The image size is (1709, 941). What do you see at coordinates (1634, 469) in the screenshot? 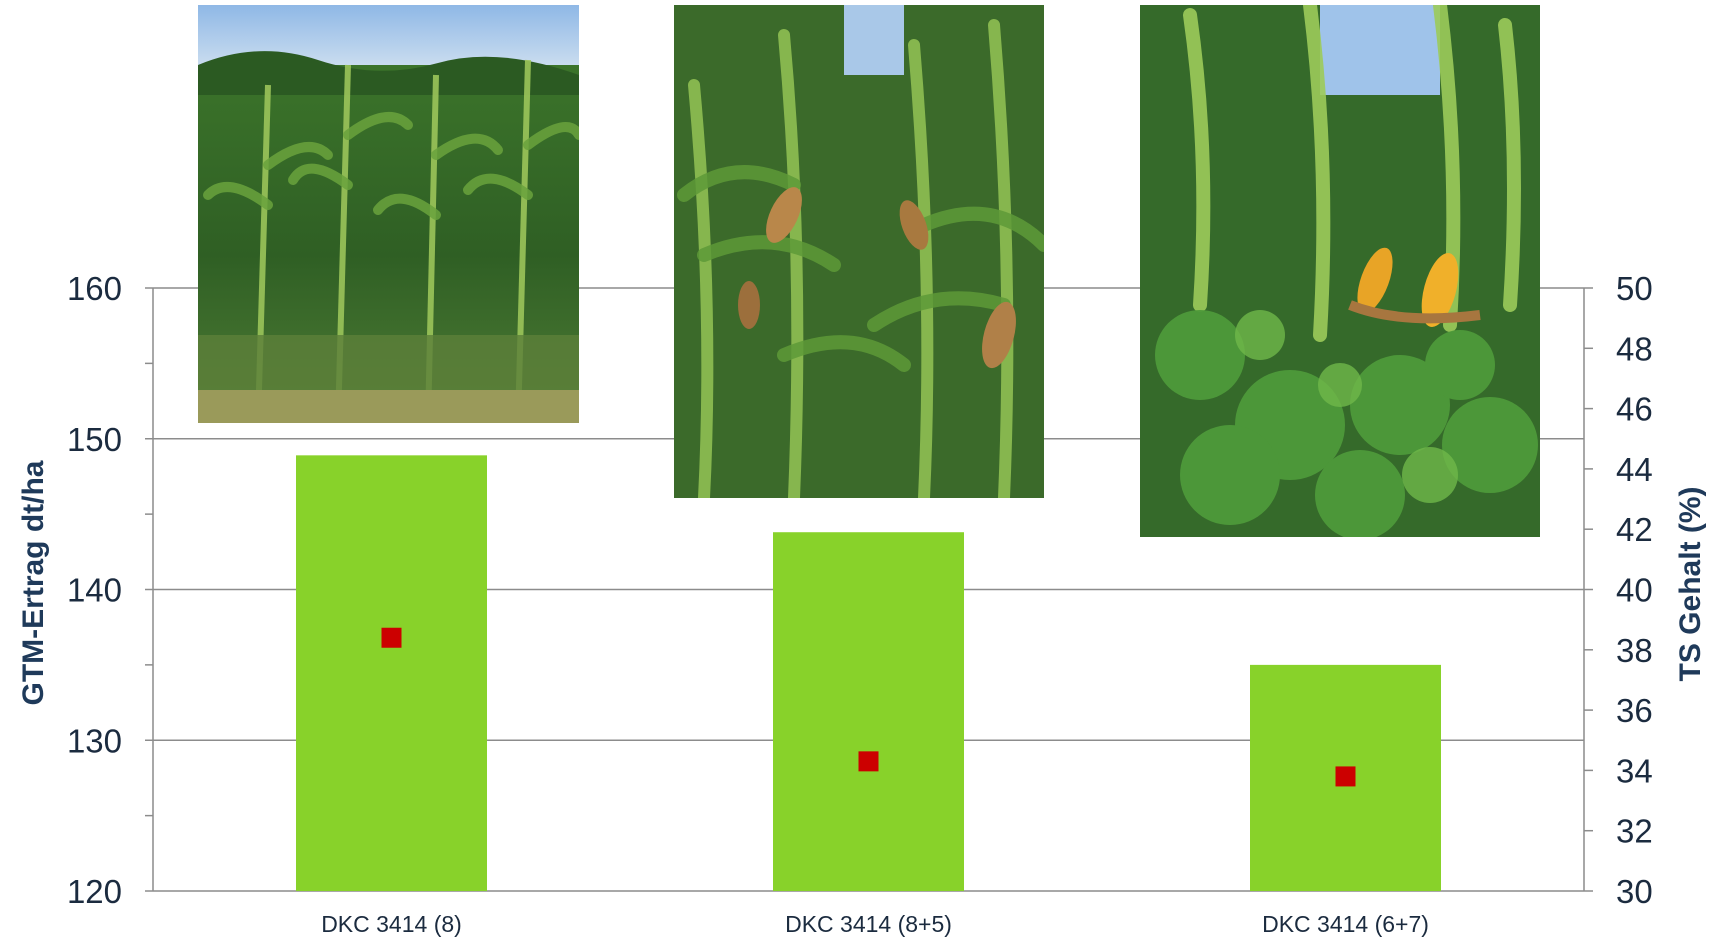
I see `y-tick-label-right: 44` at bounding box center [1634, 469].